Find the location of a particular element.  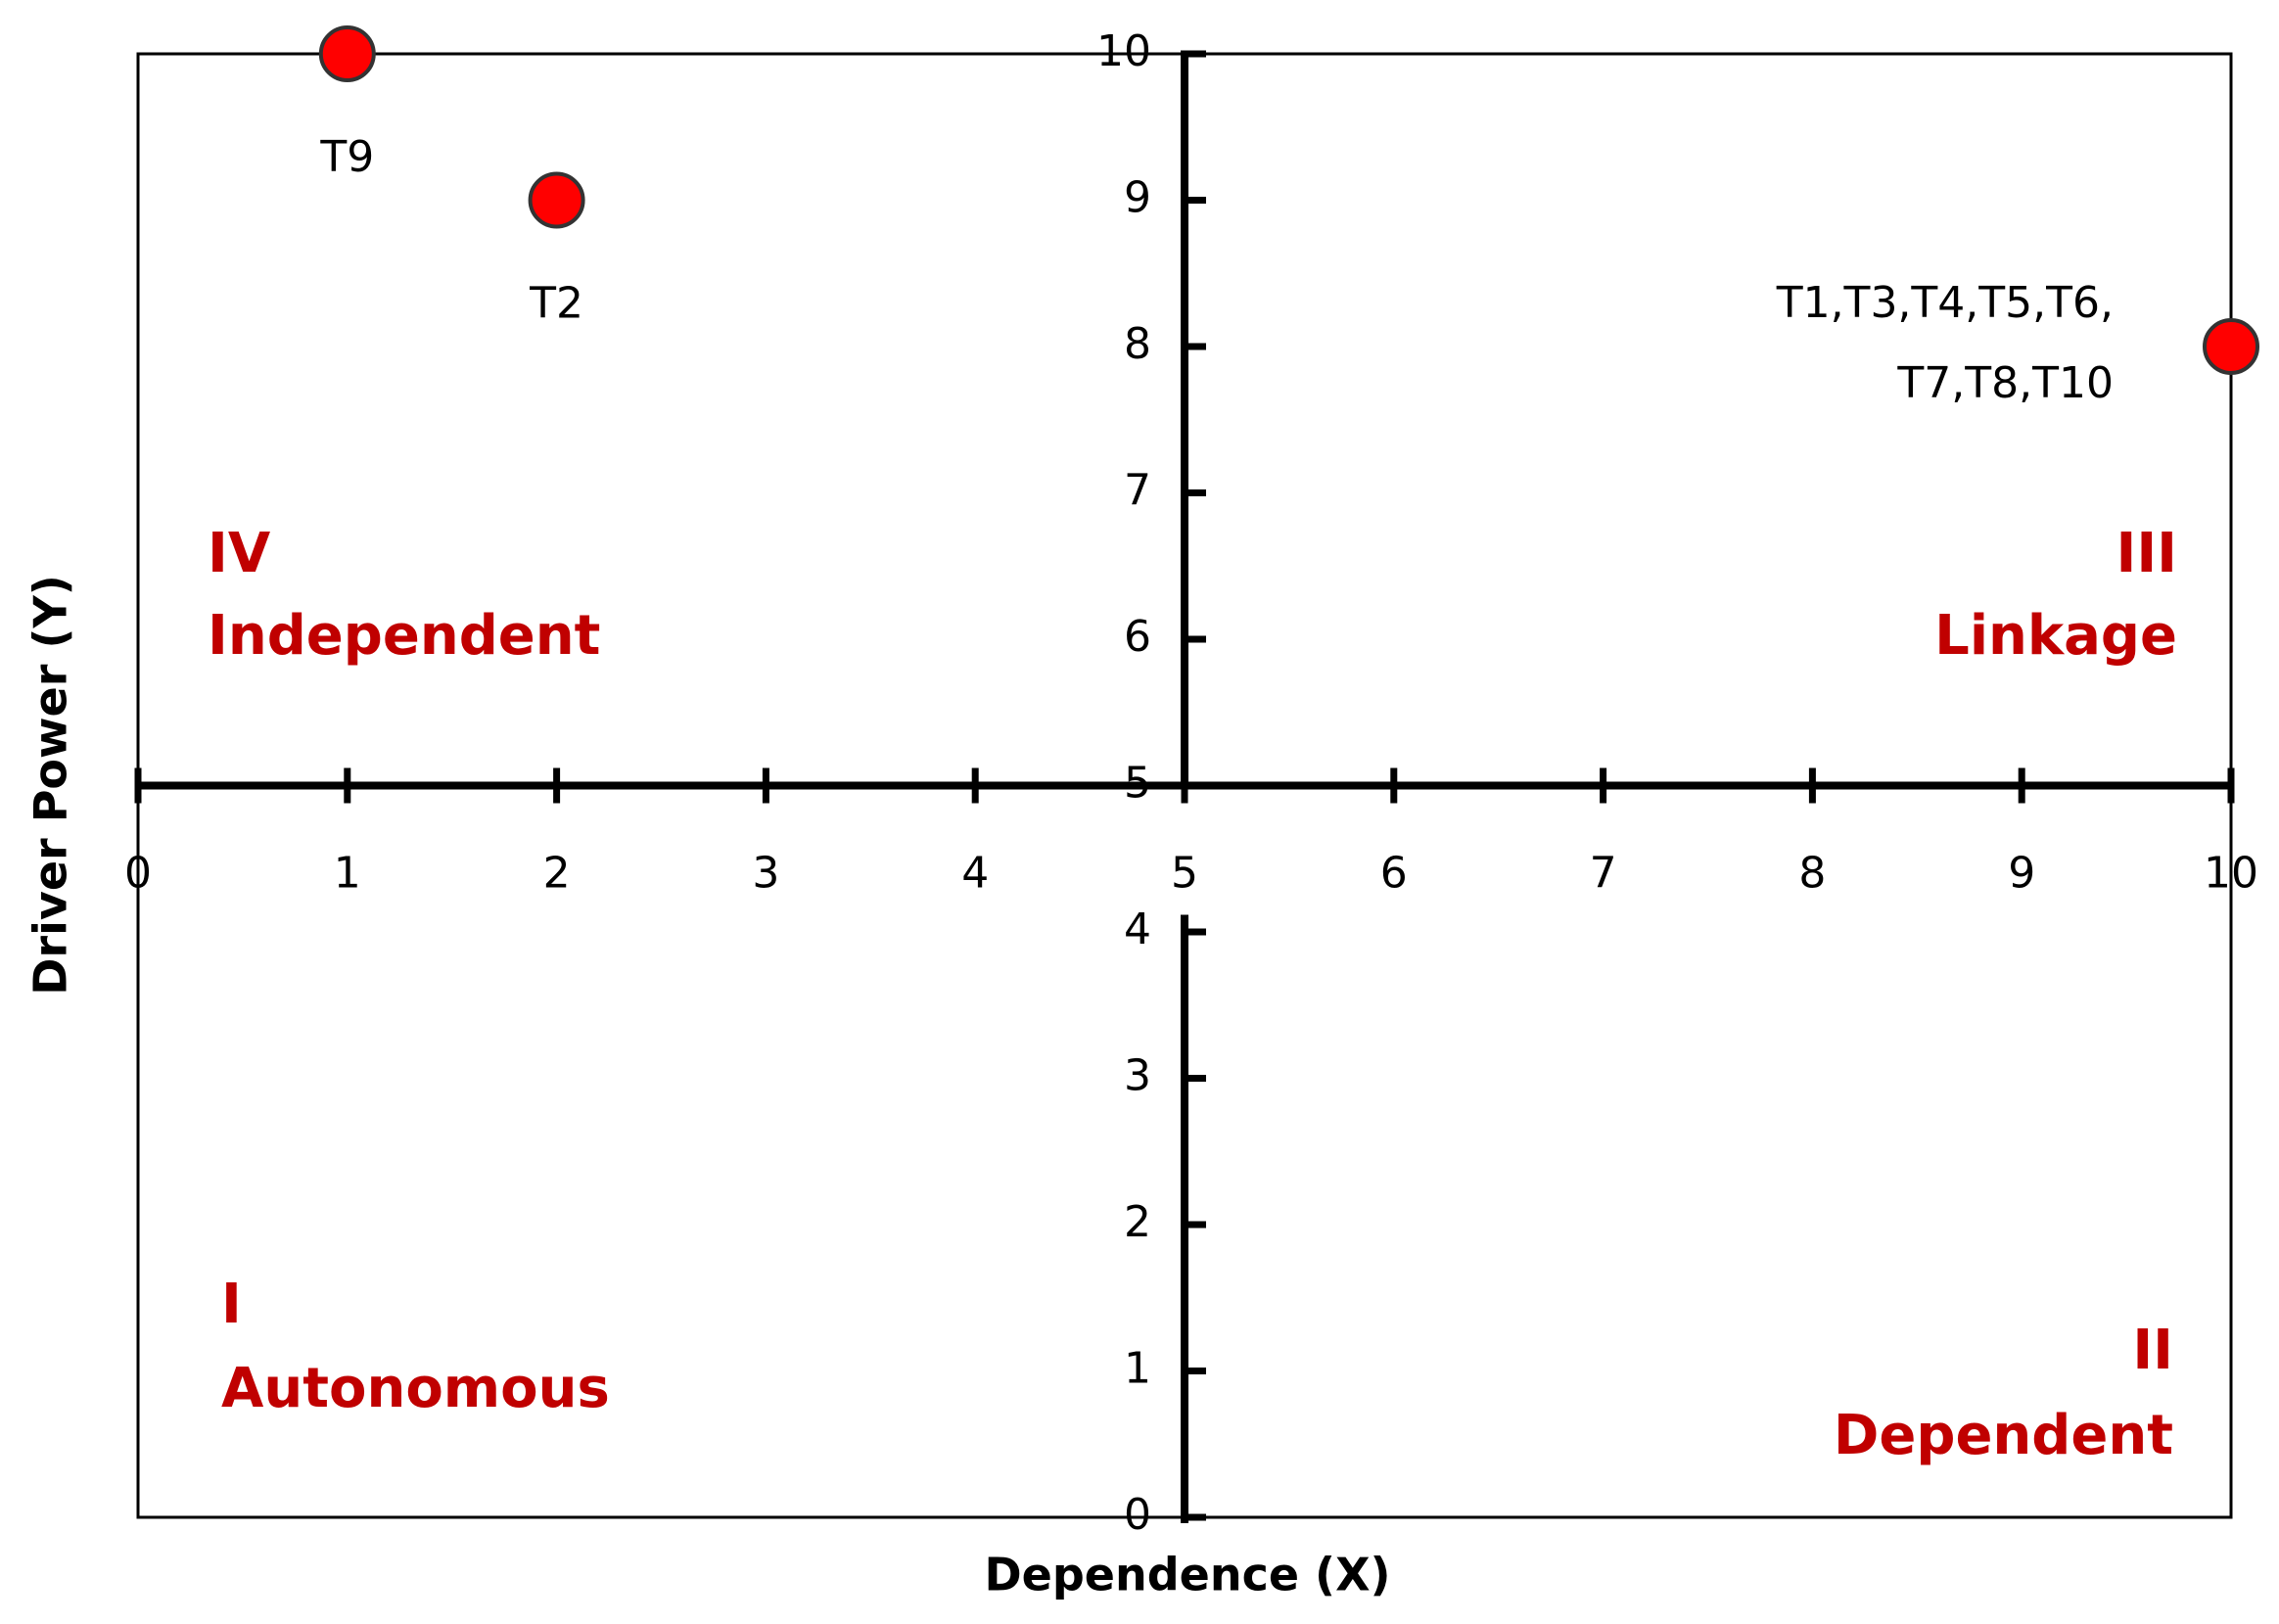

quadrant-name: Linkage is located at coordinates (2056, 636).